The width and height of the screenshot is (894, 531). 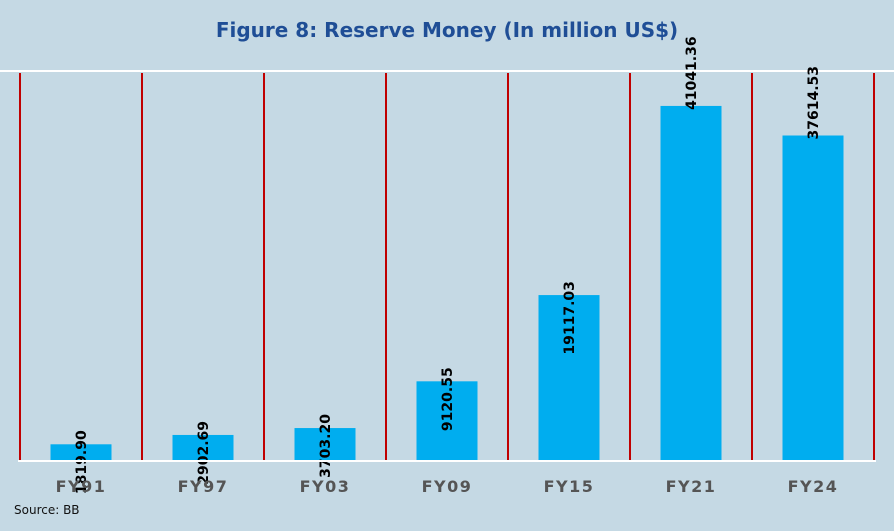 What do you see at coordinates (569, 486) in the screenshot?
I see `category-label-fy15: FY15` at bounding box center [569, 486].